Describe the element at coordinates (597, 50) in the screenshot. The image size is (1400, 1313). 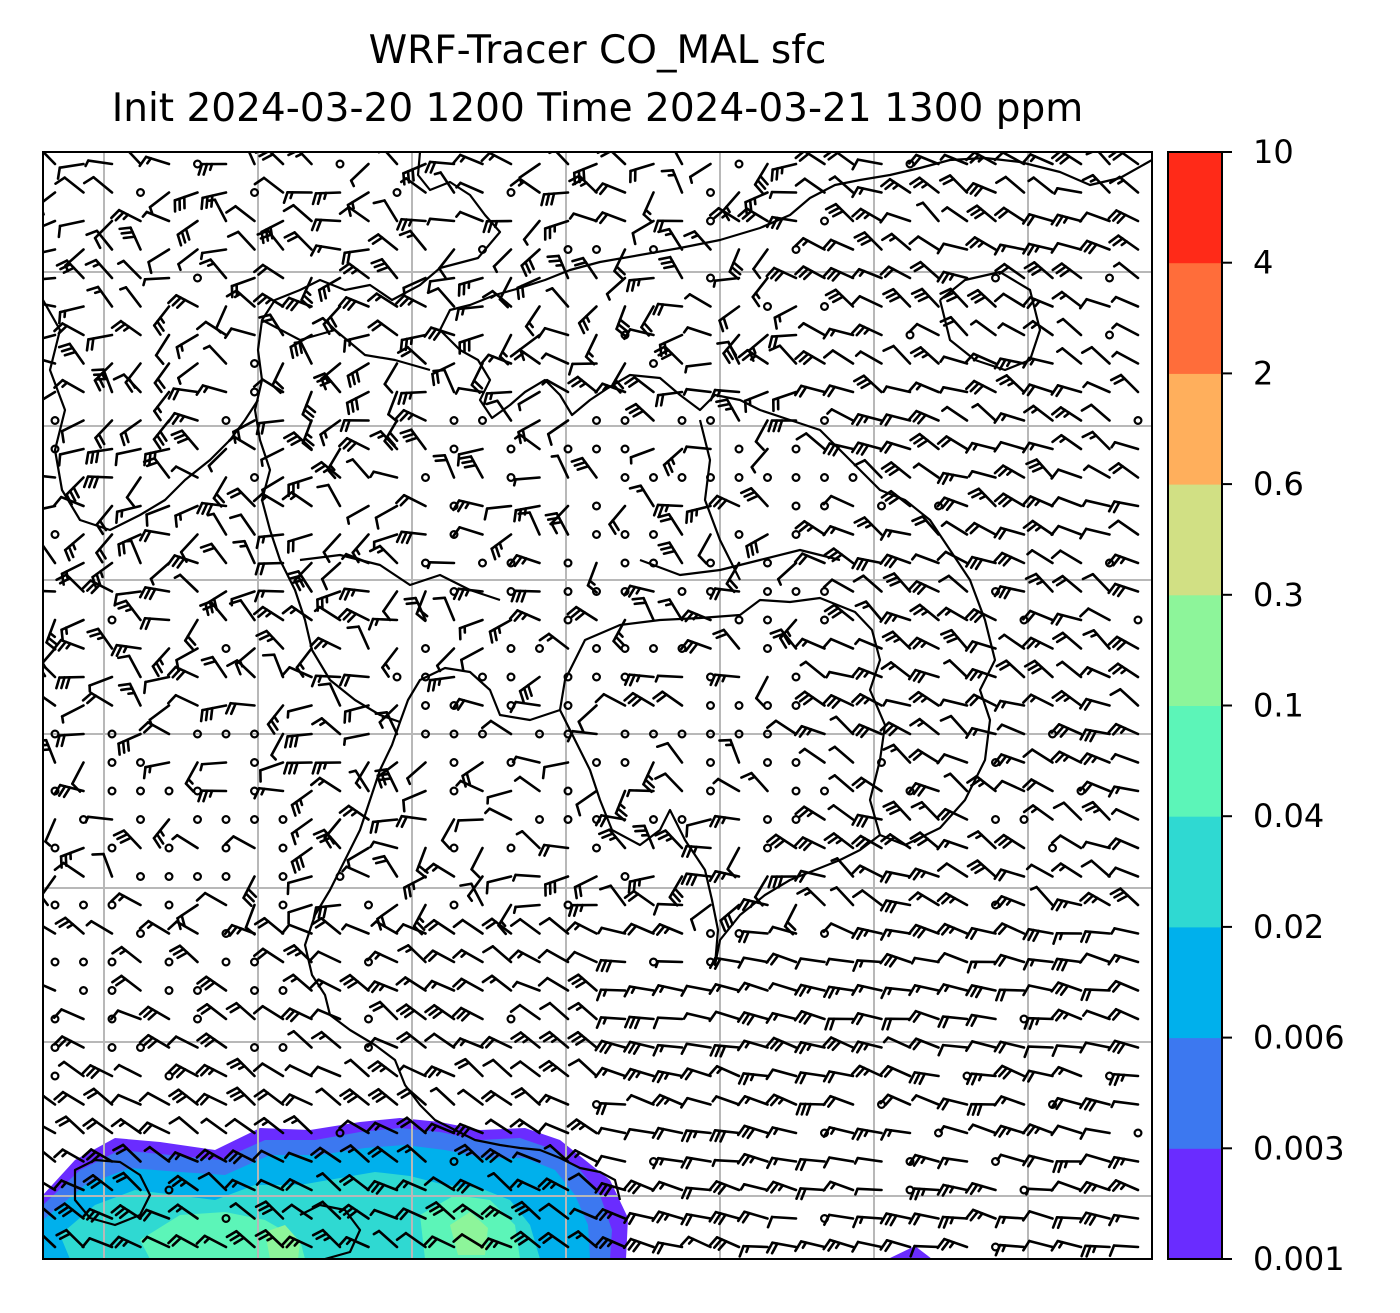
I see `chart-title: WRF-Tracer CO_MAL sfc` at that location.